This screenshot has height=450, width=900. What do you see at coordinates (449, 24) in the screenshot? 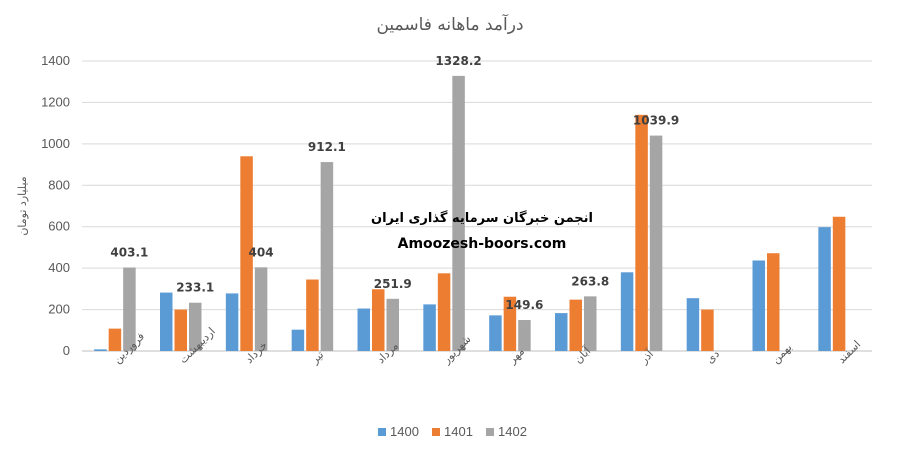
I see `chart-title: درآمد ماهانه فاسمین` at bounding box center [449, 24].